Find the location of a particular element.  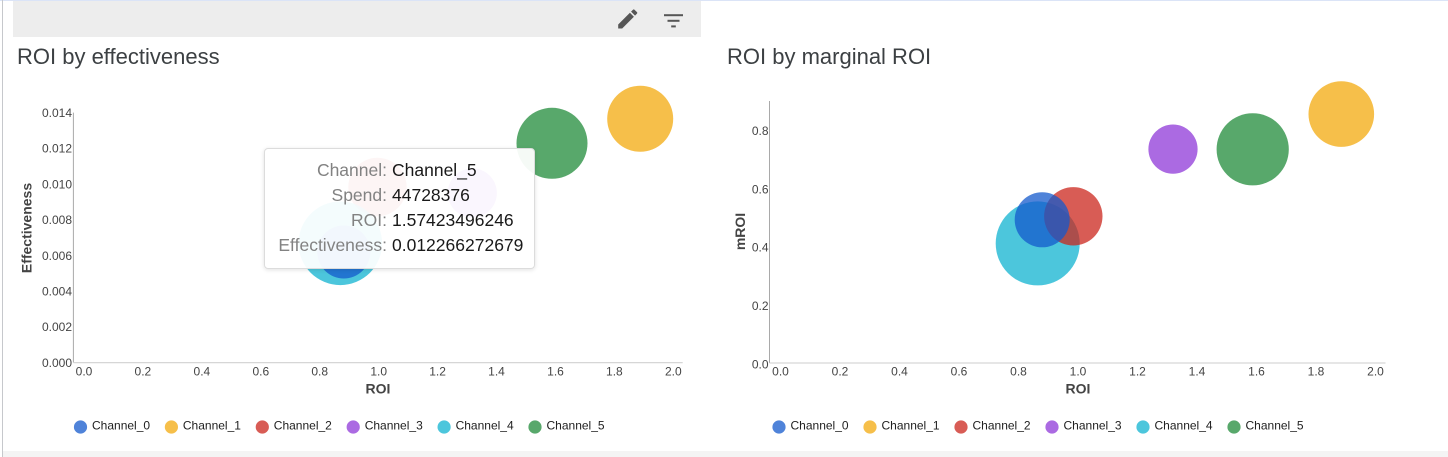

svg-text: mROI is located at coordinates (740, 231).